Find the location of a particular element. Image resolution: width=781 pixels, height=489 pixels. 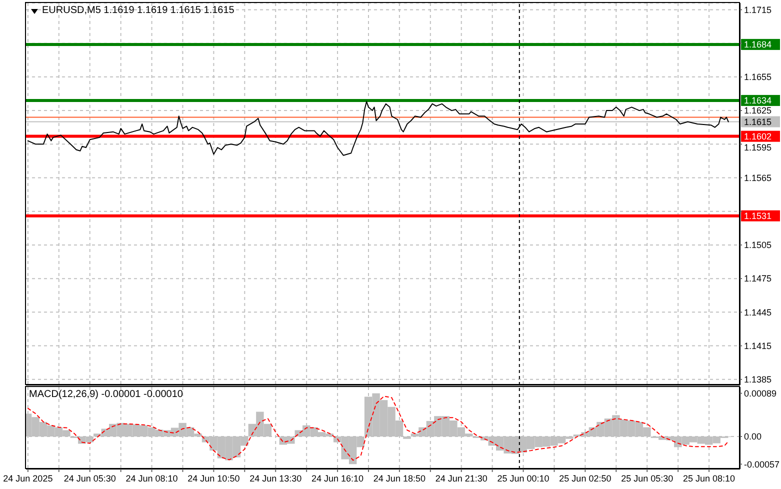

x-tick-label: 24 Jun 21:30 is located at coordinates (461, 479).